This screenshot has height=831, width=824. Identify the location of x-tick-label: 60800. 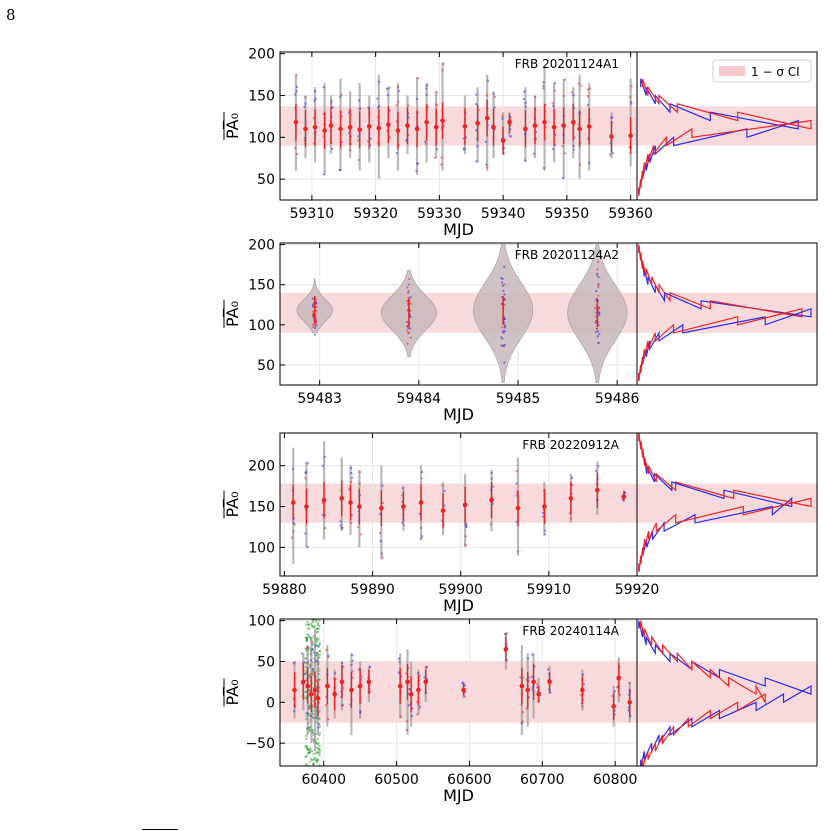
(615, 780).